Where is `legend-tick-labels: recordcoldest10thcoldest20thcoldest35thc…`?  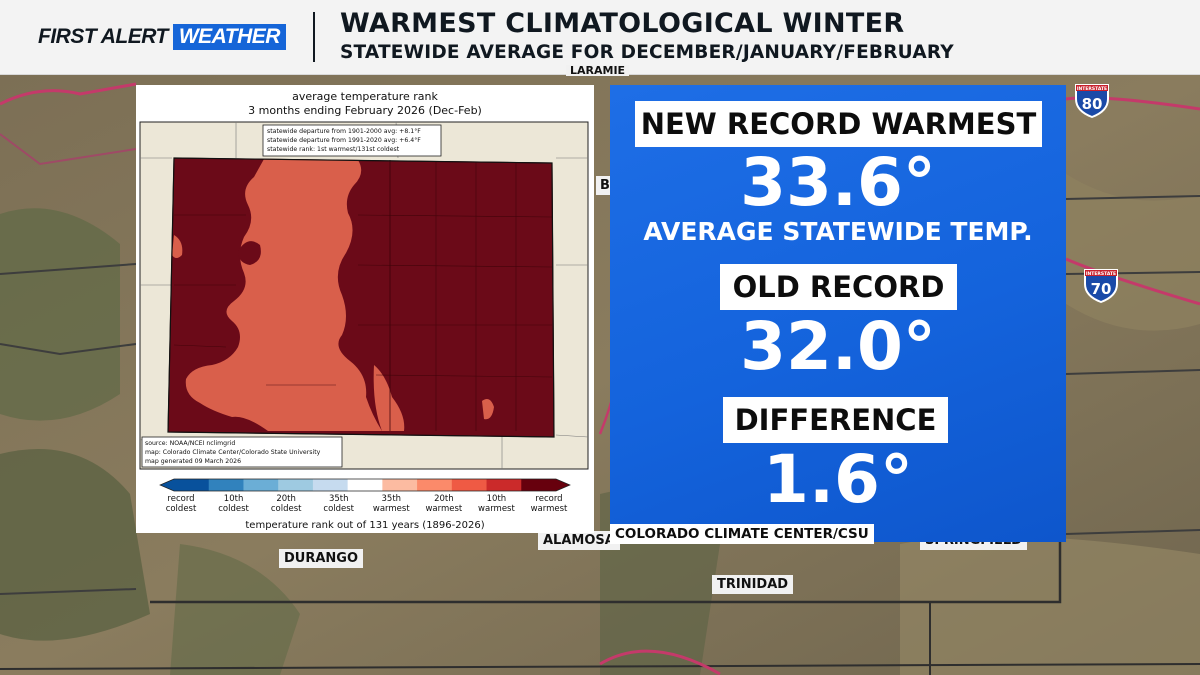 legend-tick-labels: recordcoldest10thcoldest20thcoldest35thc… is located at coordinates (367, 504).